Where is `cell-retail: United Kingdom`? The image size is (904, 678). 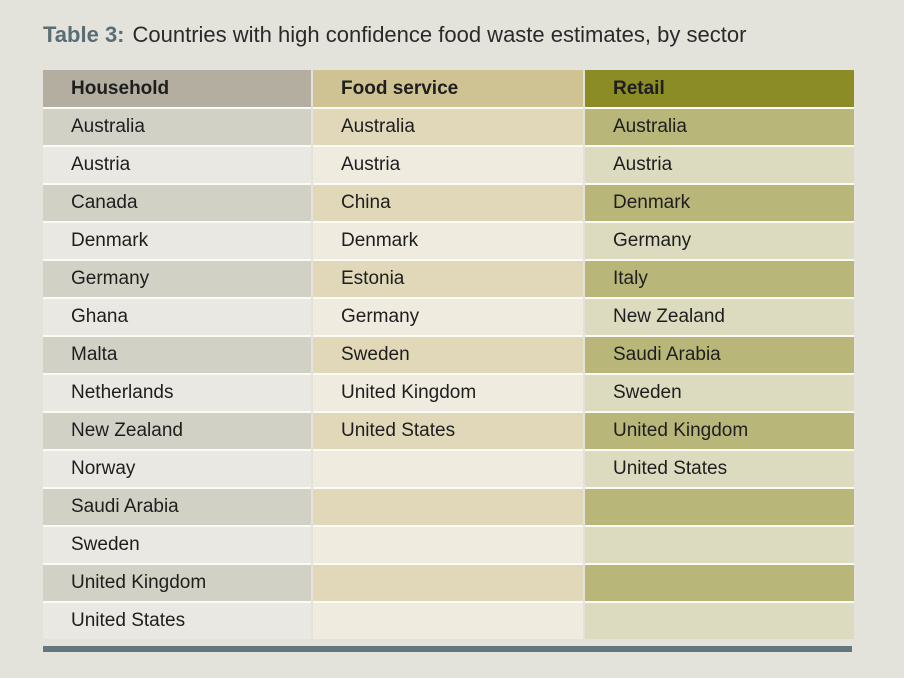 cell-retail: United Kingdom is located at coordinates (719, 430).